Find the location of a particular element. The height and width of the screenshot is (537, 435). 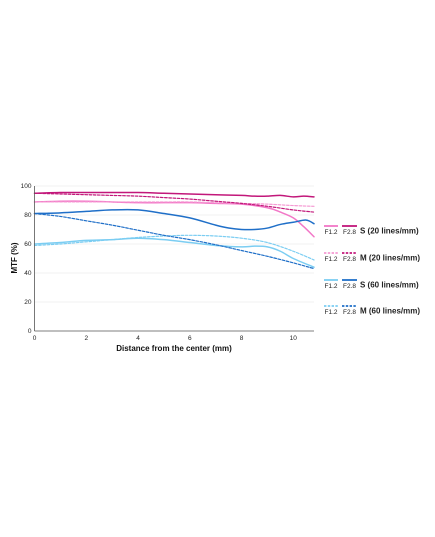

legend-label: M (60 lines/mm) is located at coordinates (390, 311).